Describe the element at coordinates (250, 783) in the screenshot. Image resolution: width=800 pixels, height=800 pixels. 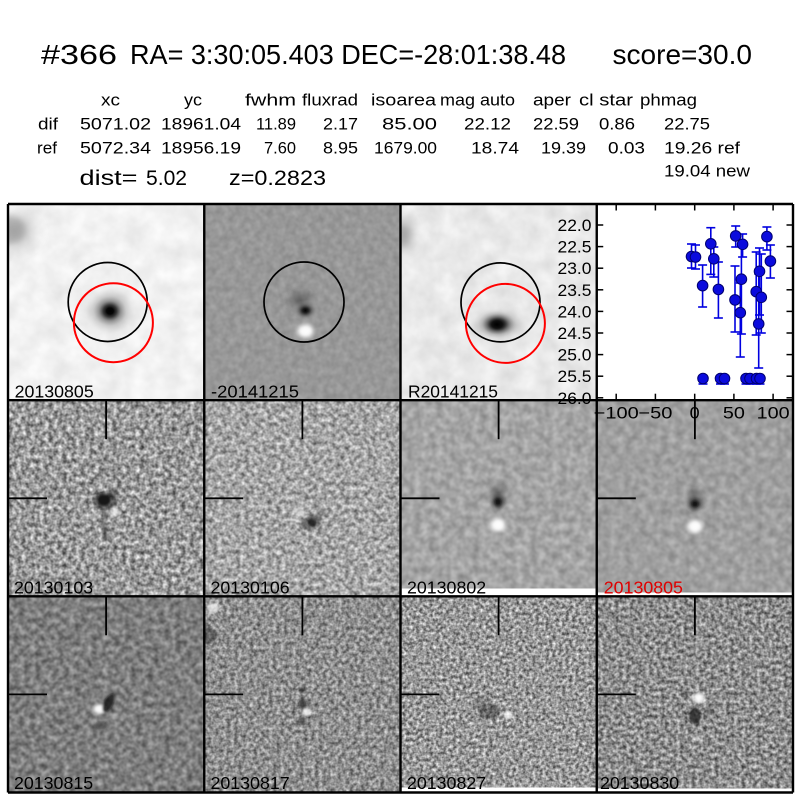
I see `svg-text: 20130817` at that location.